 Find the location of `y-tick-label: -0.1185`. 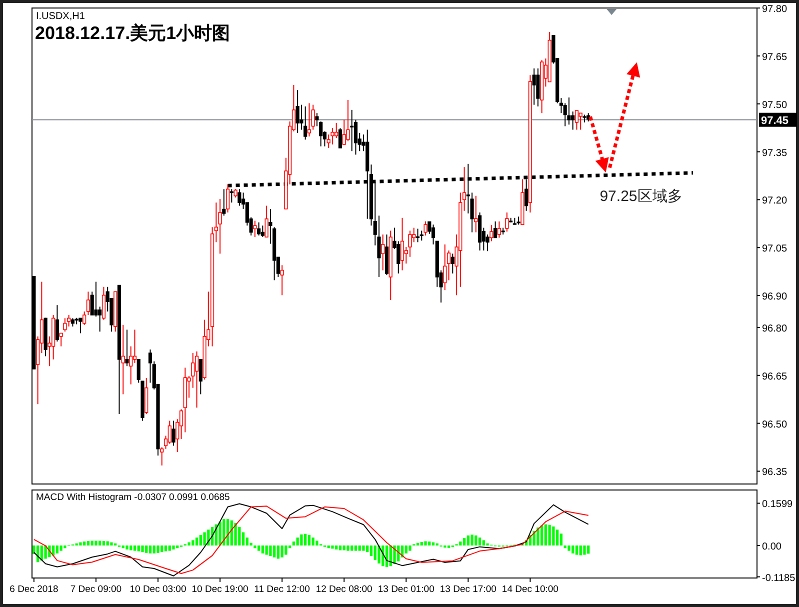

y-tick-label: -0.1185 is located at coordinates (779, 578).